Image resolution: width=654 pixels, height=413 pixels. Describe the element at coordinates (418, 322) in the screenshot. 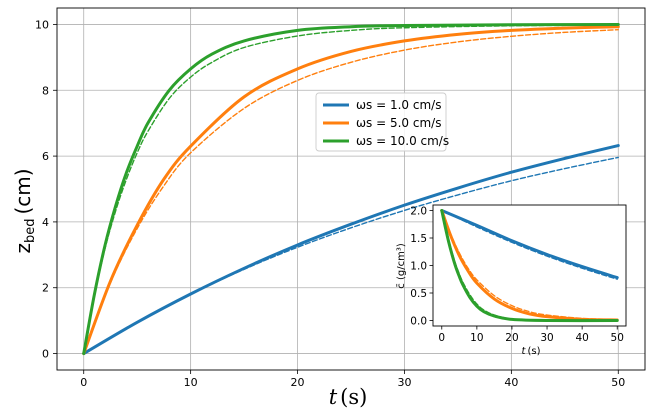

I see `inset-y-tick-label: 0.0` at that location.